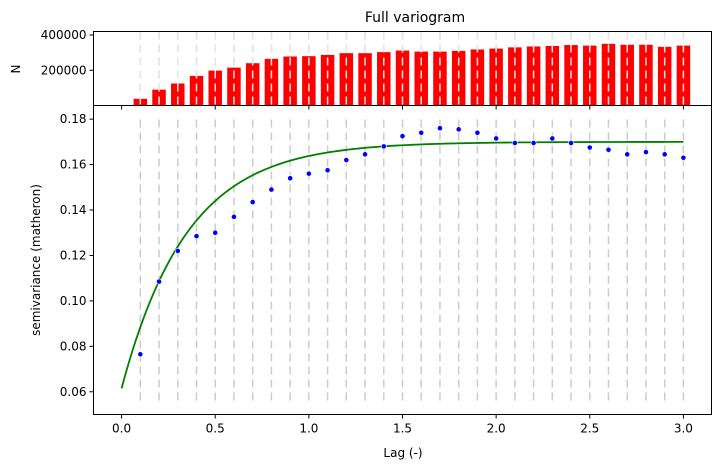  I want to click on y-tick-label: 0.10, so click(73, 301).